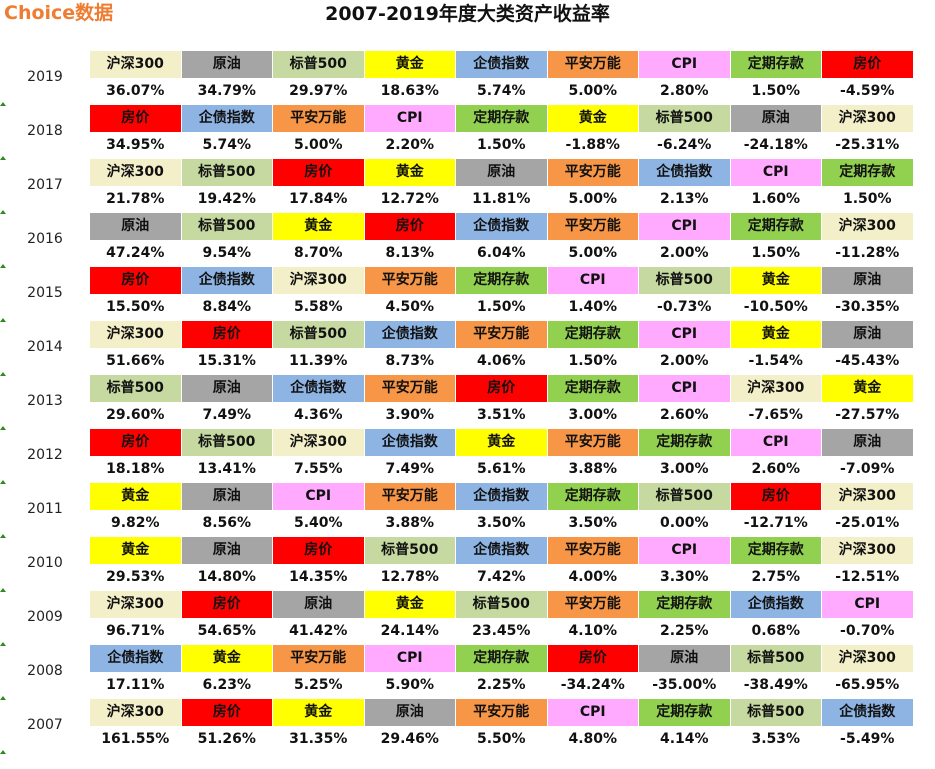 This screenshot has width=935, height=769. What do you see at coordinates (867, 631) in the screenshot?
I see `return-value: -0.70%` at bounding box center [867, 631].